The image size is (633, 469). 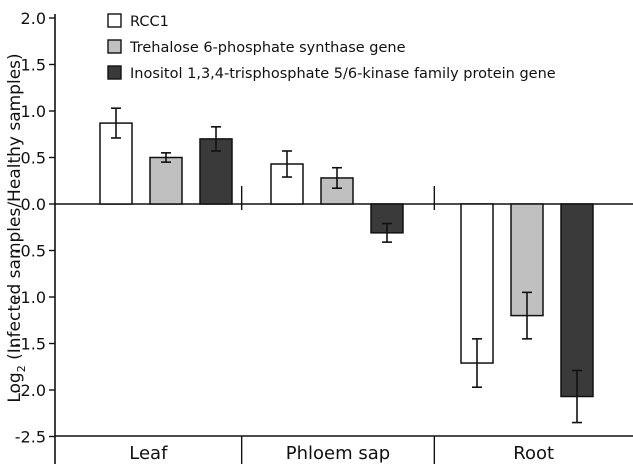 I want to click on y-tick-label: 0.5, so click(x=33, y=158).